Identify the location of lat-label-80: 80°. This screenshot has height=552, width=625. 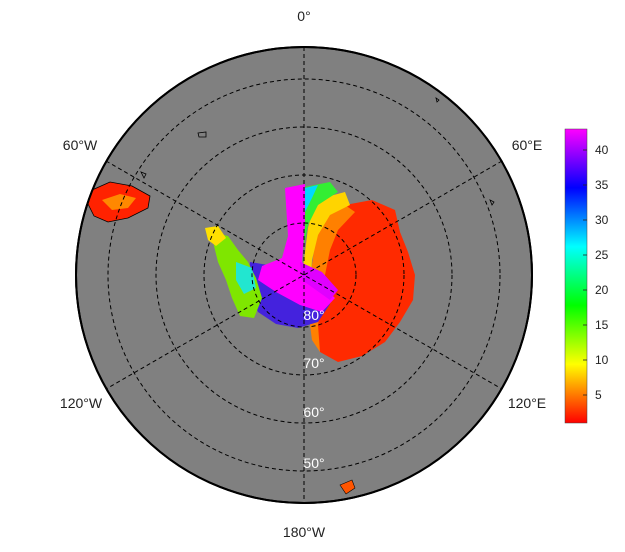
(313, 315).